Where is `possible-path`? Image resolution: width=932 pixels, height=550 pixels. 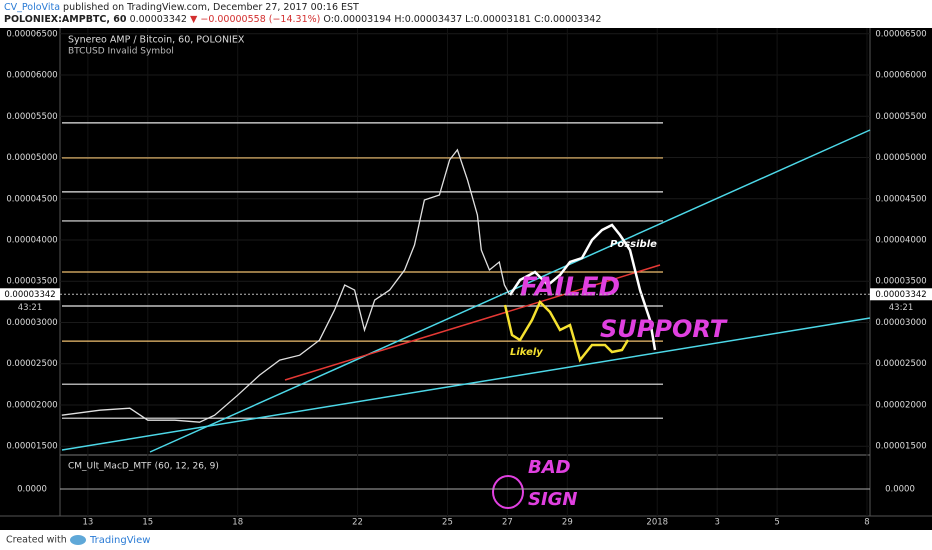
possible-path is located at coordinates (582, 287).